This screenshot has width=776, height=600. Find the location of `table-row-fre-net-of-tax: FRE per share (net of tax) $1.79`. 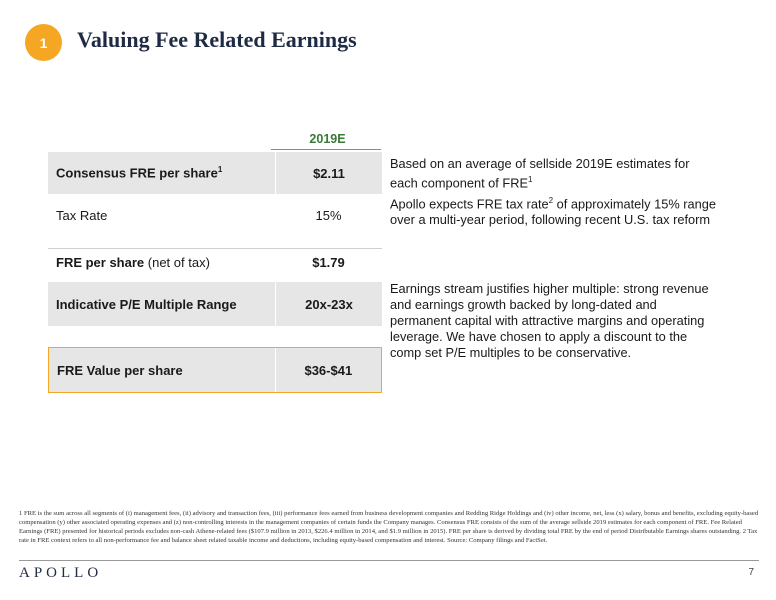

table-row-fre-net-of-tax: FRE per share (net of tax) $1.79 is located at coordinates (215, 262).